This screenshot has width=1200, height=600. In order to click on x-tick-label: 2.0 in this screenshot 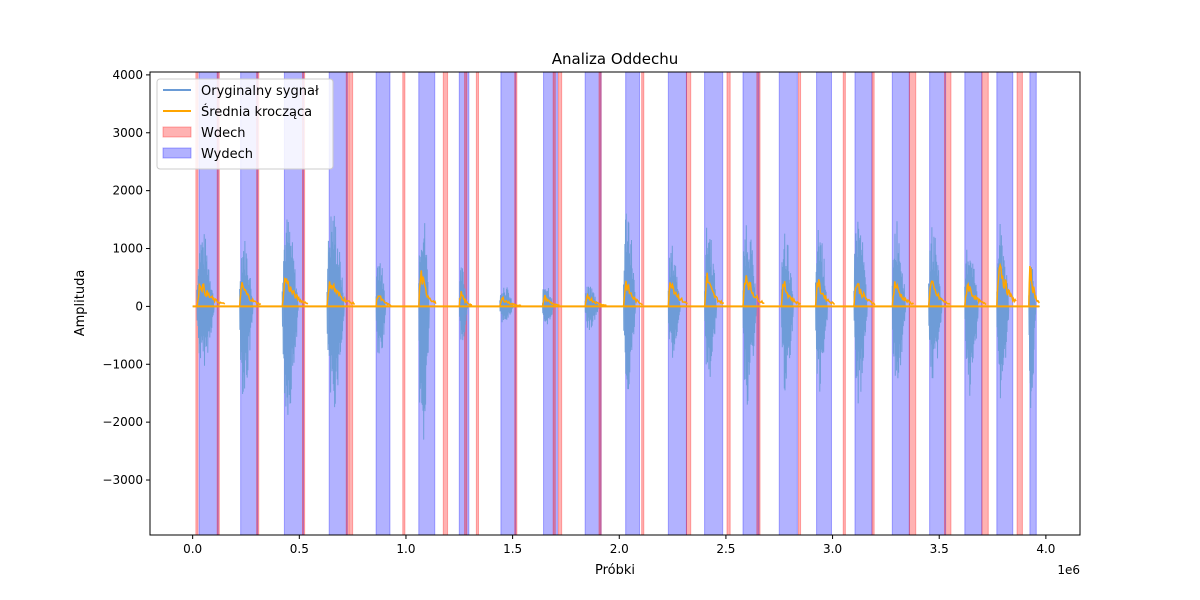, I will do `click(619, 549)`.